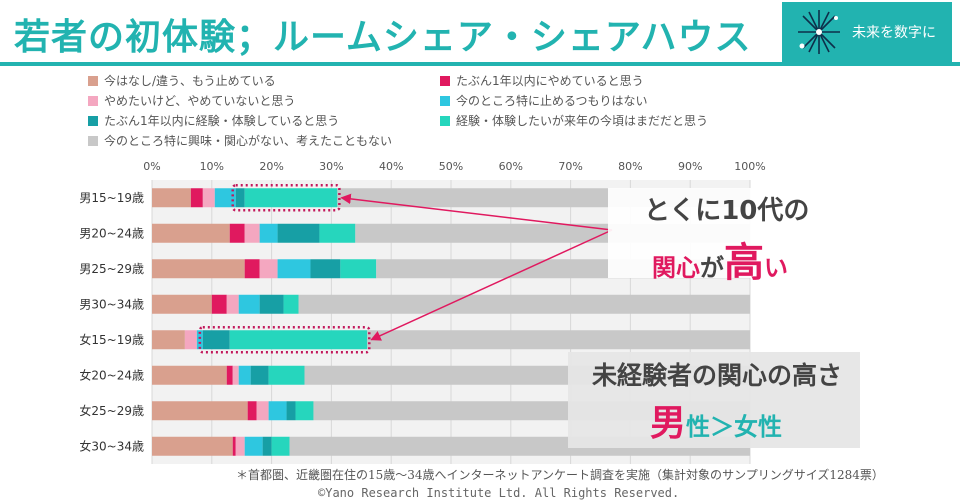 The width and height of the screenshot is (960, 503). I want to click on legend-item: 今のところ特に興味・関心がない、考えたこともない, so click(240, 140).